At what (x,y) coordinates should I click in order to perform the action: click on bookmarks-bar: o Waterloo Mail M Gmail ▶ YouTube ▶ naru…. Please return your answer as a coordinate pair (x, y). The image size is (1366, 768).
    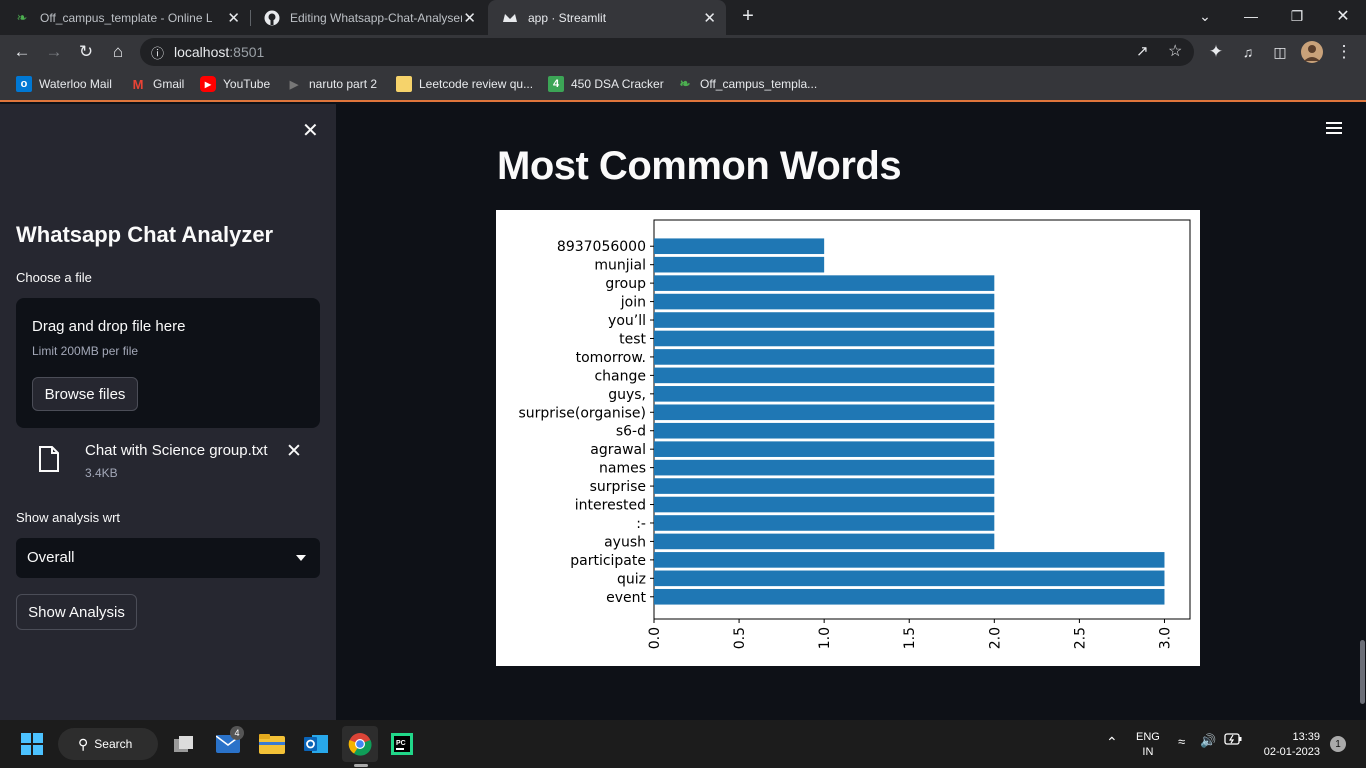
    Looking at the image, I should click on (683, 85).